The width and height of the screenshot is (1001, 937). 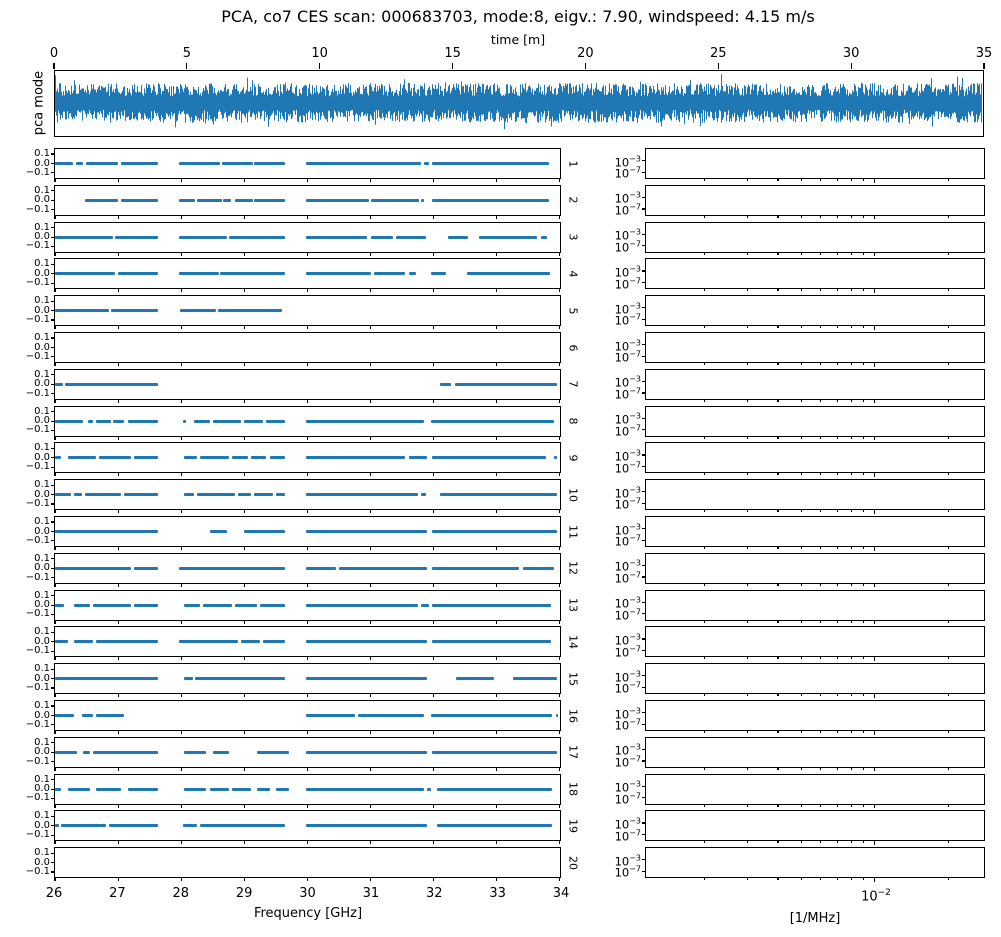 I want to click on left-row-panel: 0.1 0.0 −0.1 19, so click(x=303, y=827).